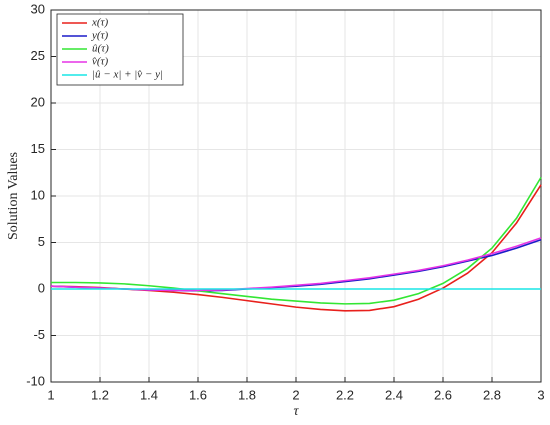  What do you see at coordinates (394, 394) in the screenshot?
I see `x-tick-label: 2.4` at bounding box center [394, 394].